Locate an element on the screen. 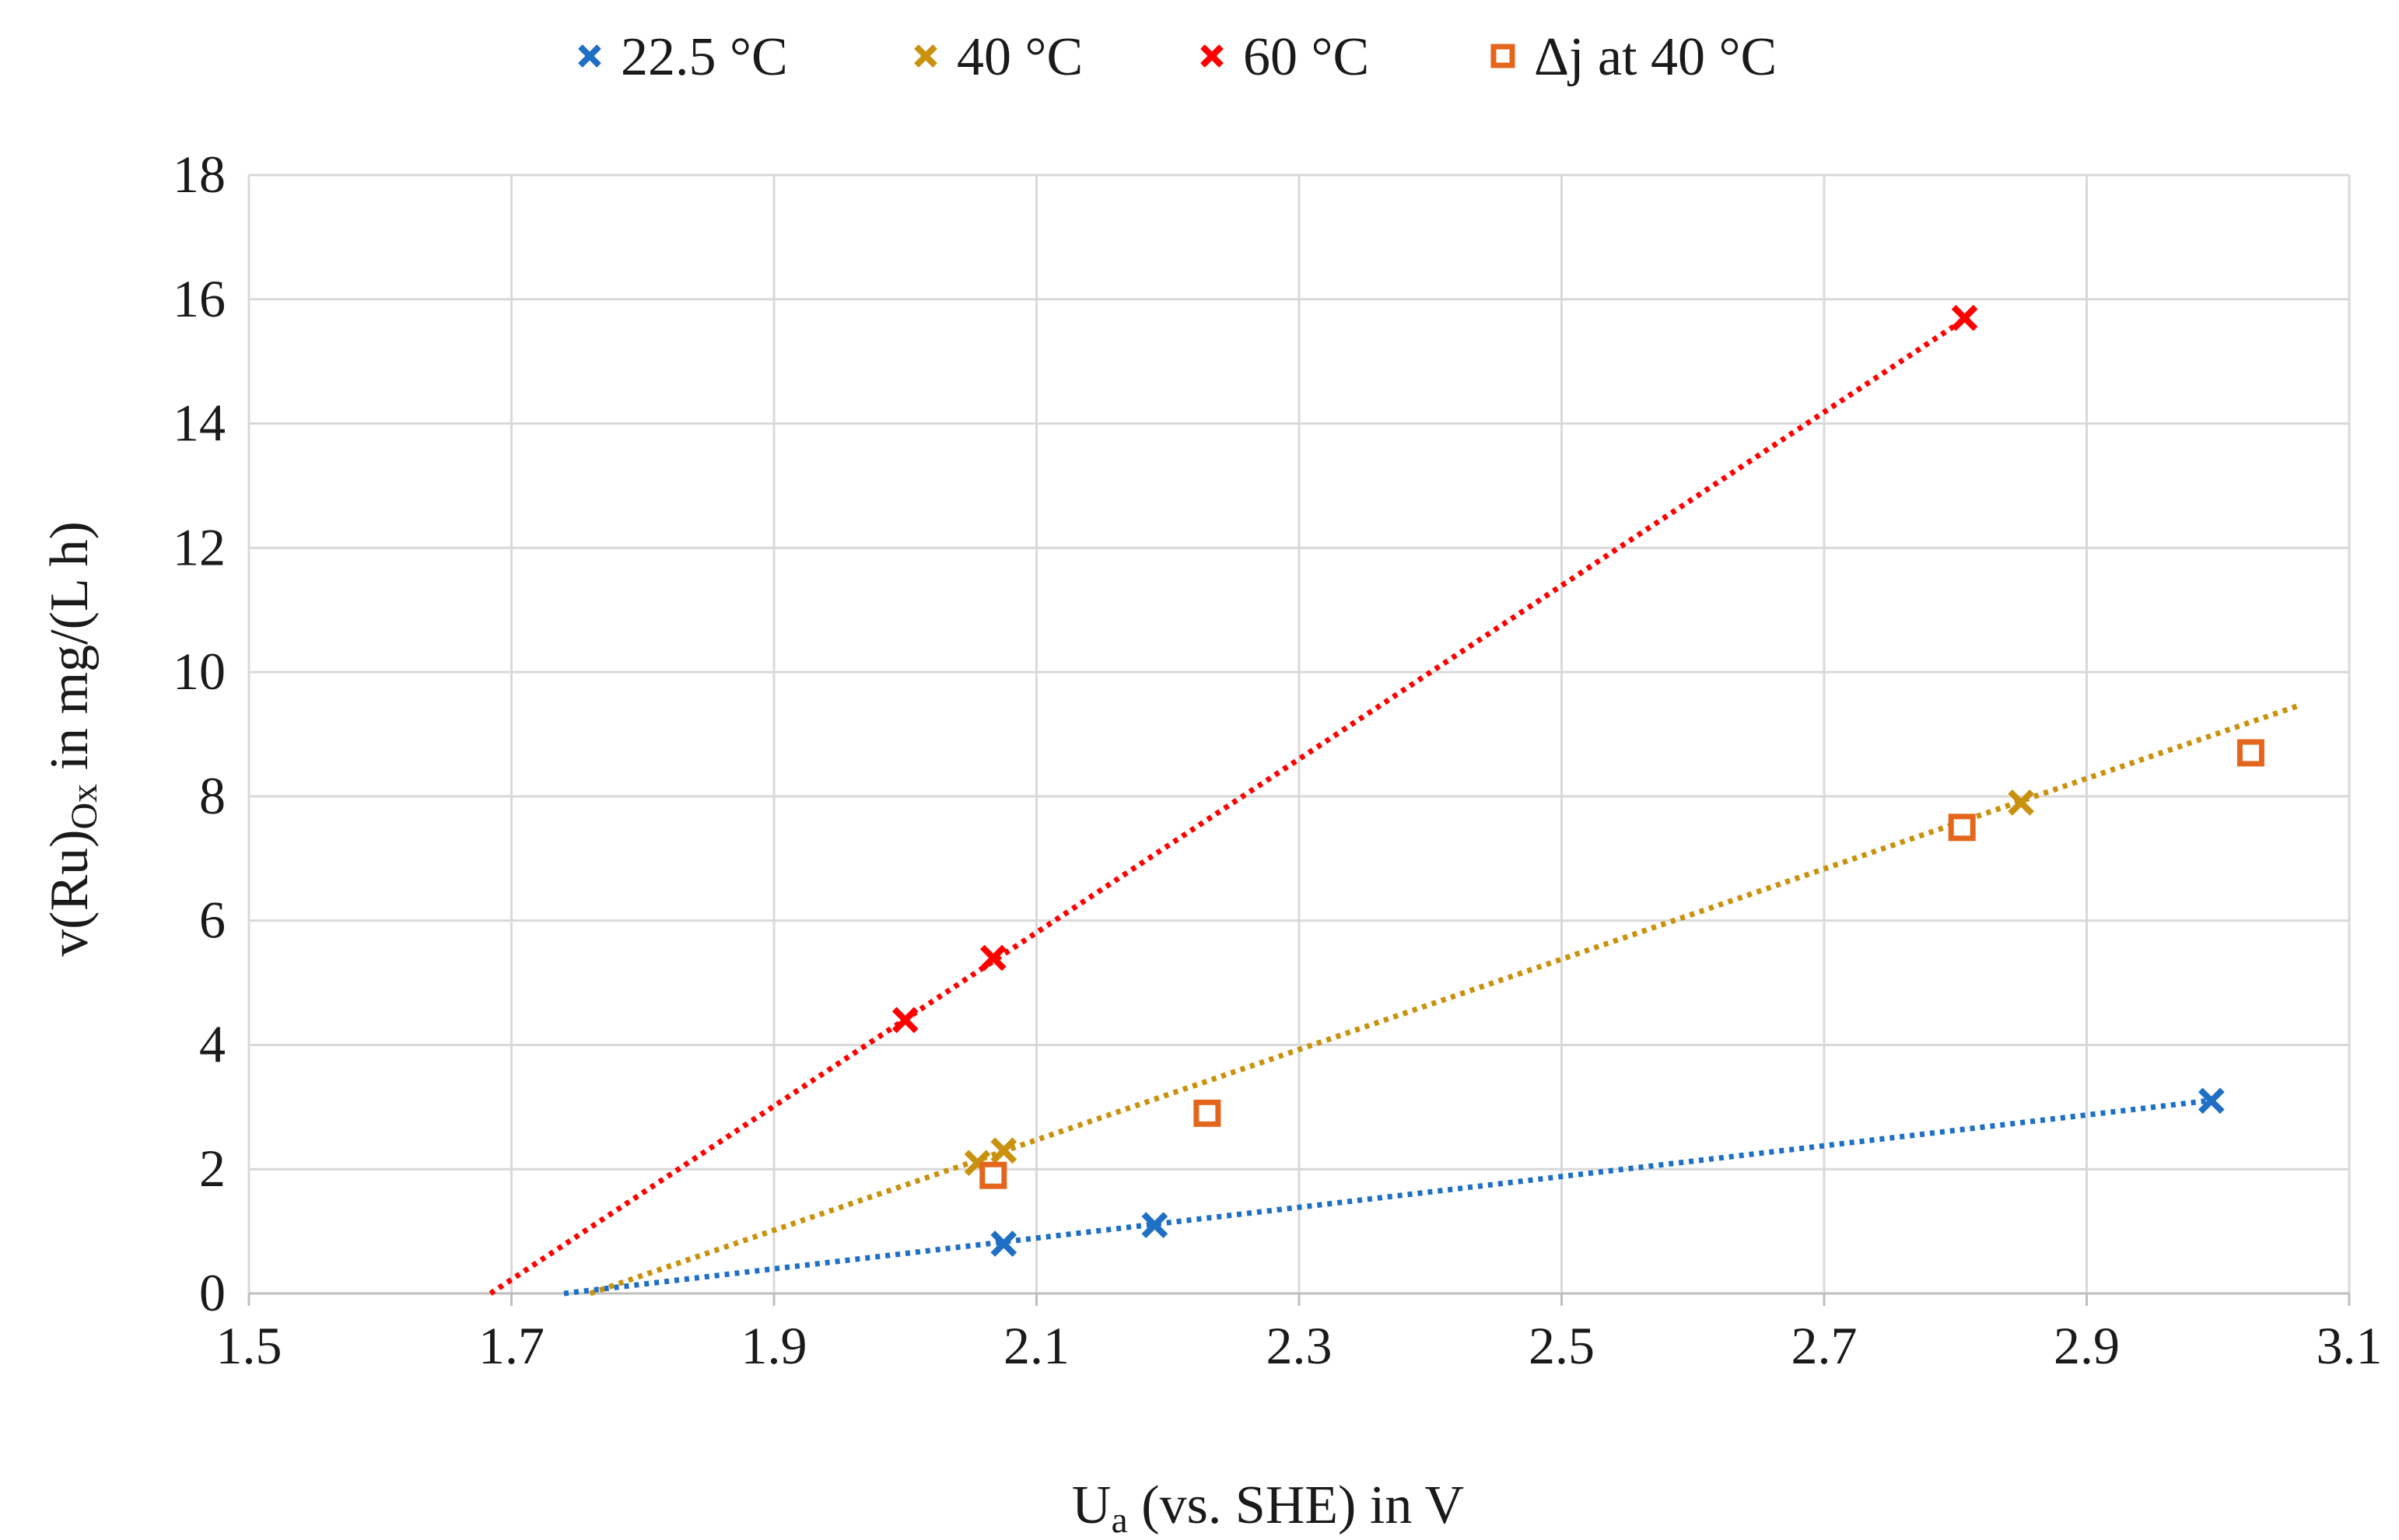  y-axis-title-rest: in mg/(L h) is located at coordinates (70, 652).